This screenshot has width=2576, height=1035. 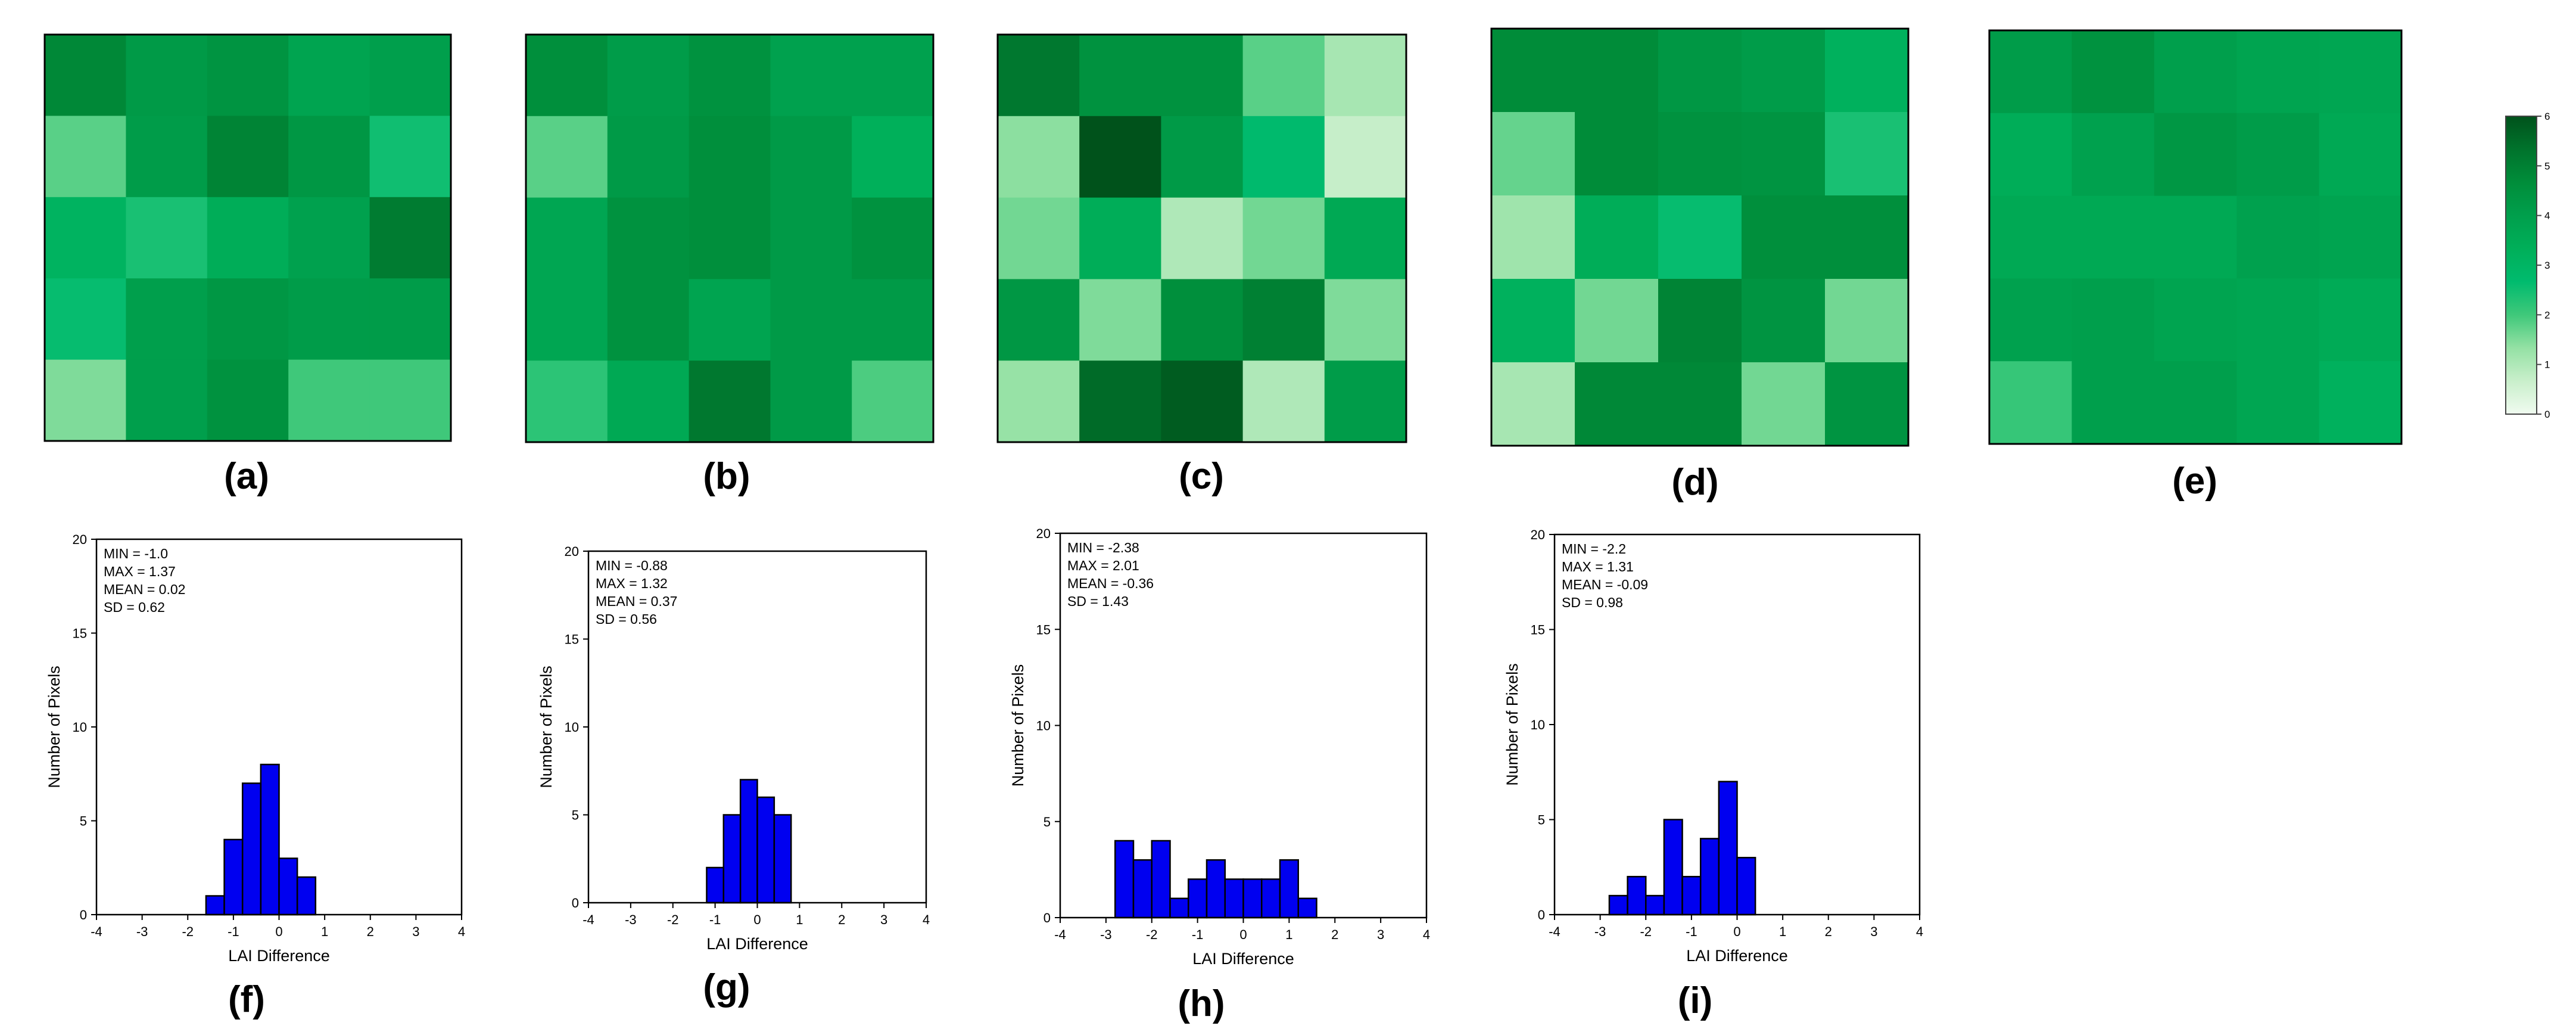 I want to click on stats-line: MIN = -2.38, so click(x=1103, y=548).